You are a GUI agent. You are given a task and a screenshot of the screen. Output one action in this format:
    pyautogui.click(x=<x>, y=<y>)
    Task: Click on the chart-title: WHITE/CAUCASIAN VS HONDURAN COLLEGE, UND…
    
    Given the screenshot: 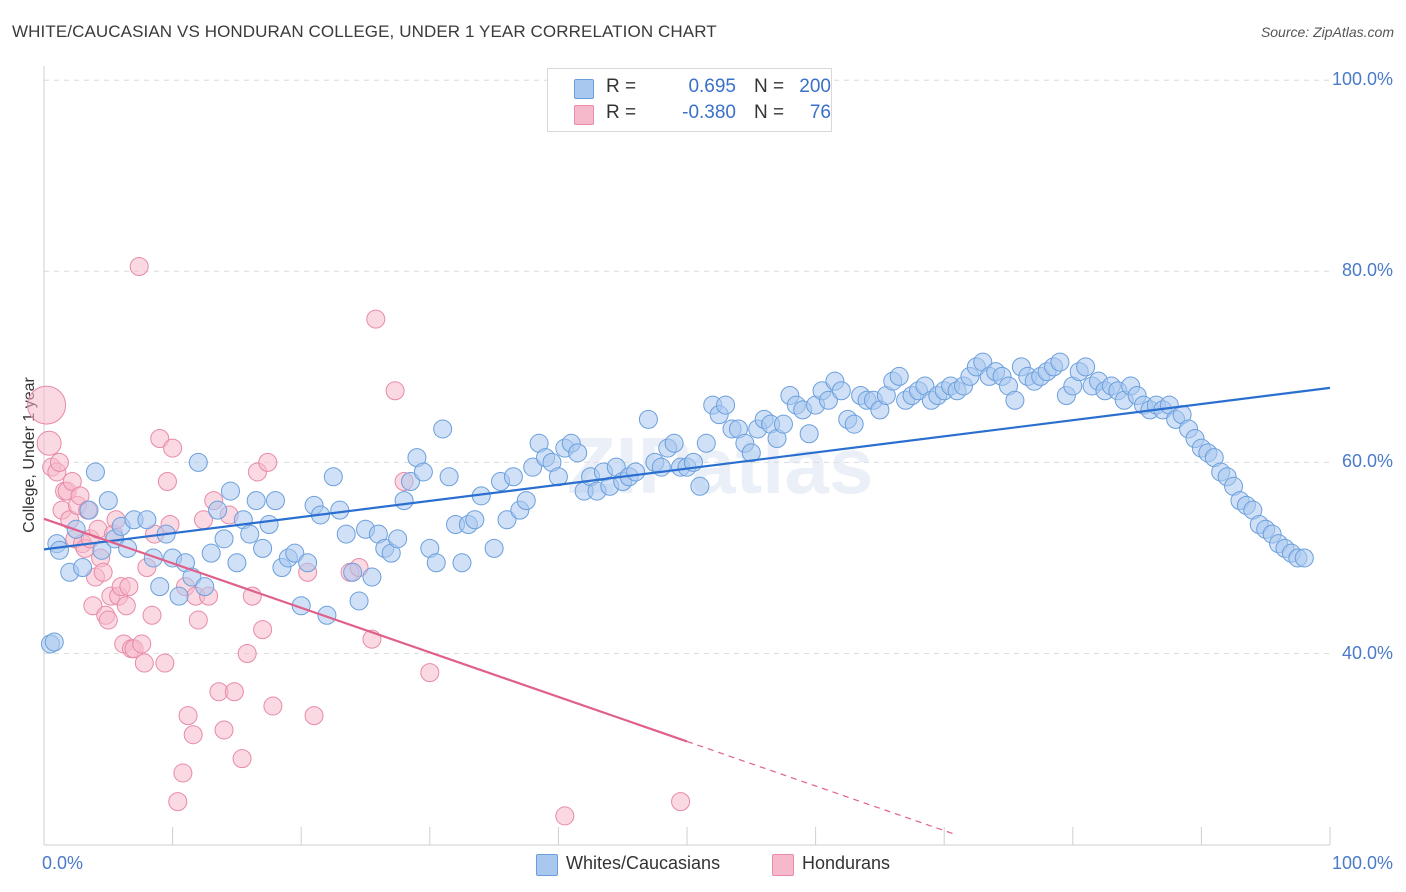 What is the action you would take?
    pyautogui.click(x=364, y=31)
    